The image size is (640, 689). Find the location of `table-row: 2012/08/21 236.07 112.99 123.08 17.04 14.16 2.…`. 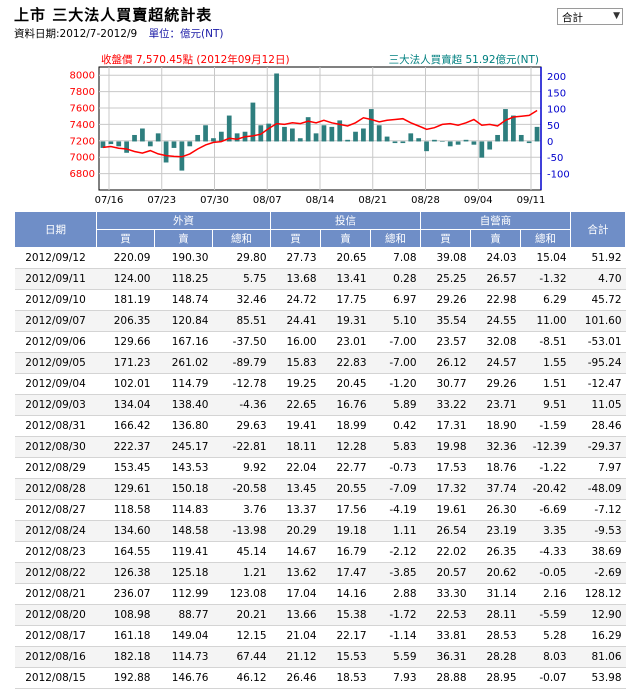

table-row: 2012/08/21 236.07 112.99 123.08 17.04 14.16 2.… is located at coordinates (320, 594).